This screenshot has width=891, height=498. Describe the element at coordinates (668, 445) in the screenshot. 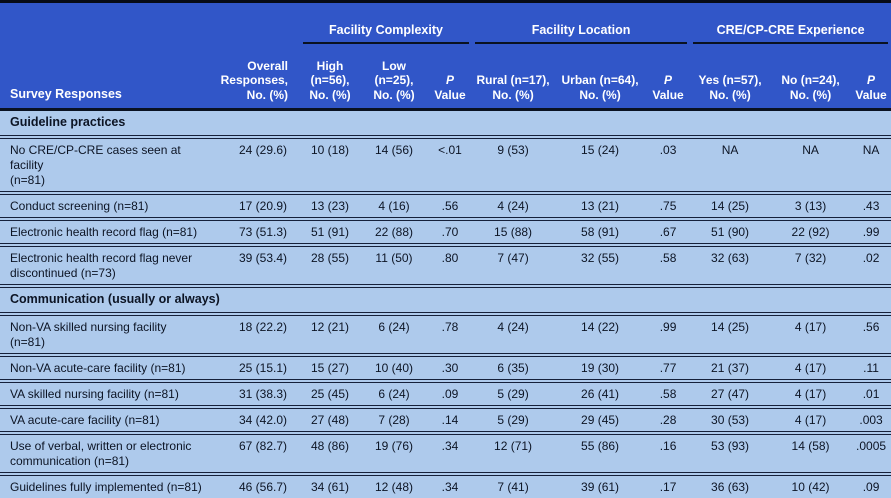

I see `value-cell: .16` at that location.